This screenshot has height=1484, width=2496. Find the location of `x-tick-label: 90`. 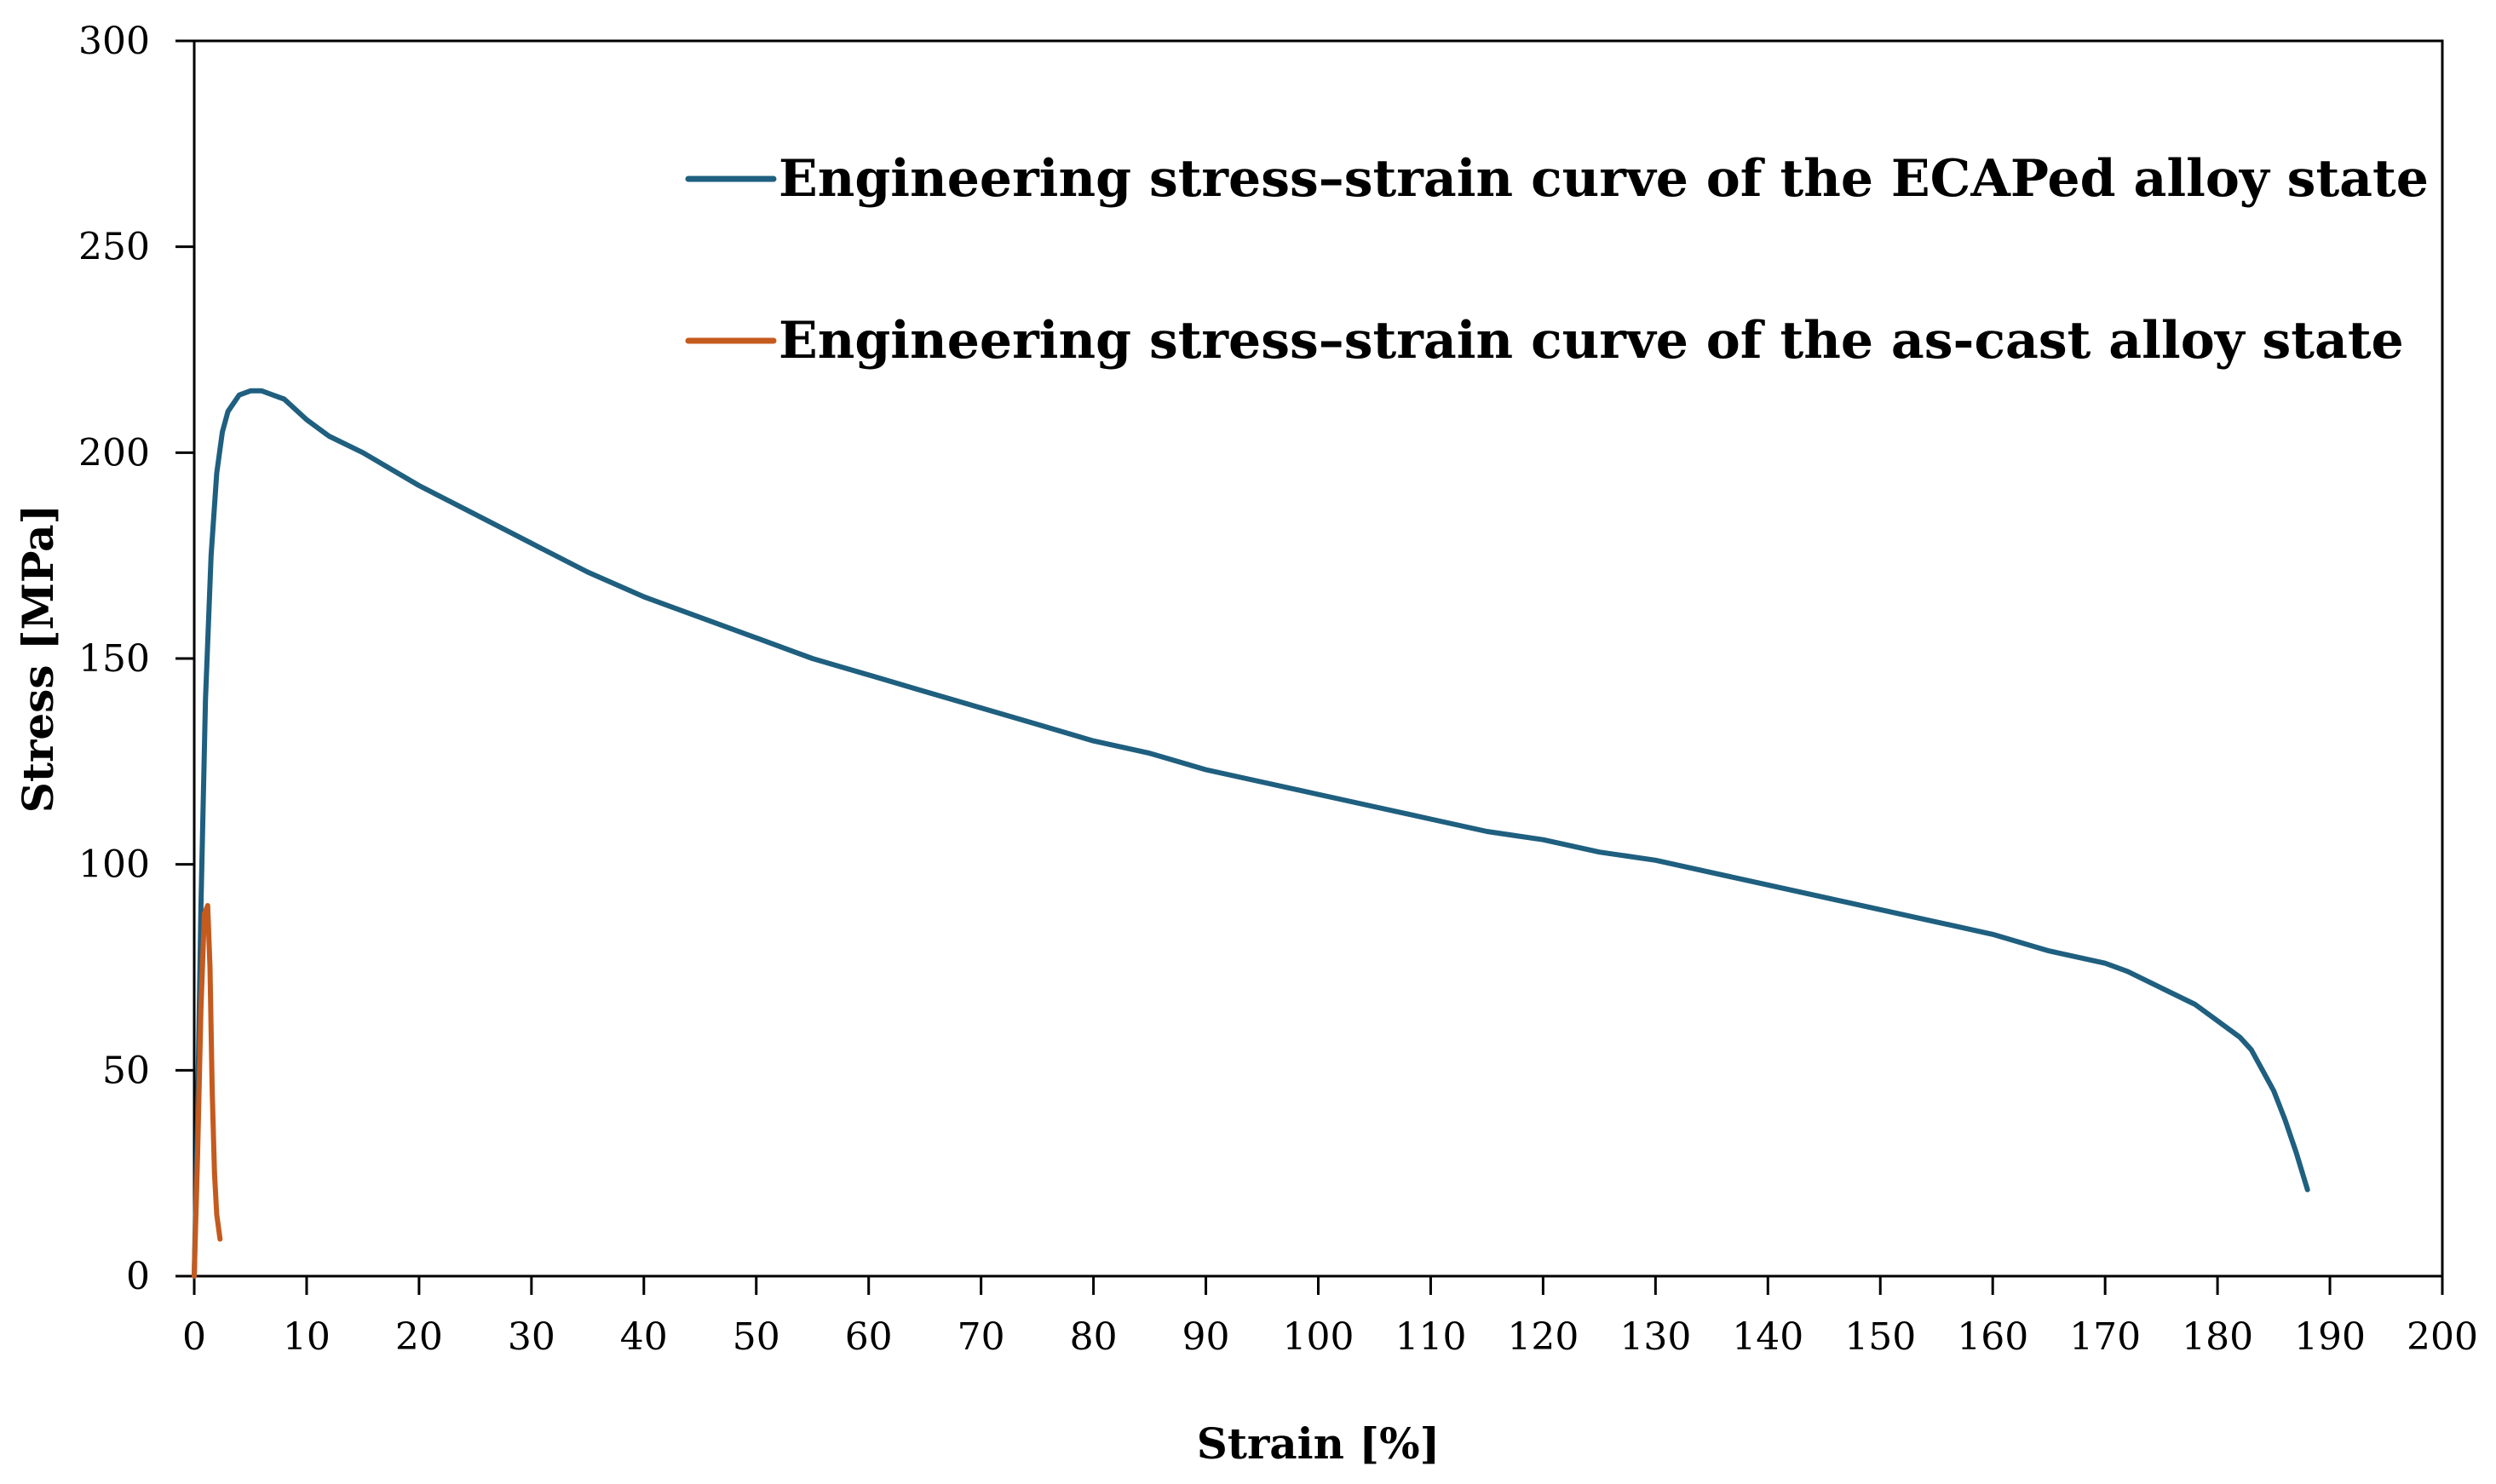

x-tick-label: 90 is located at coordinates (1206, 1337).